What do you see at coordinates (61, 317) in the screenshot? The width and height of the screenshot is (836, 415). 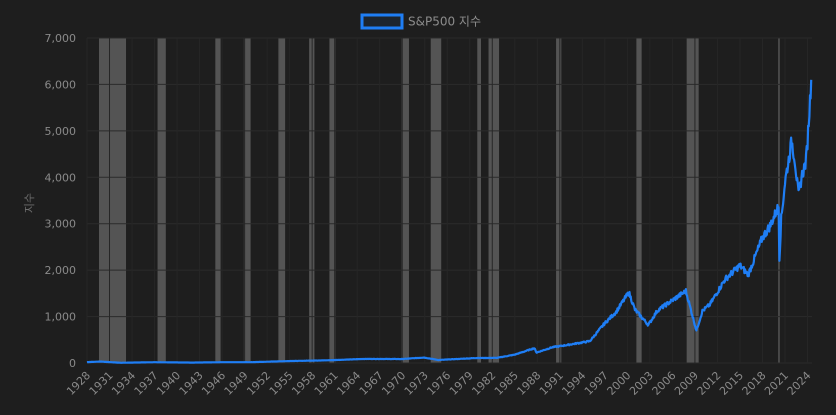 I see `y-tick-label: 1,000` at bounding box center [61, 317].